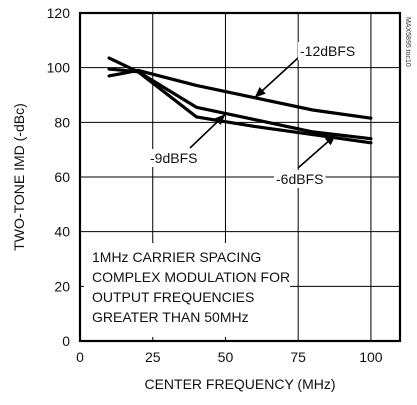  I want to click on note-line: OUTPUT FREQUENCIES, so click(173, 297).